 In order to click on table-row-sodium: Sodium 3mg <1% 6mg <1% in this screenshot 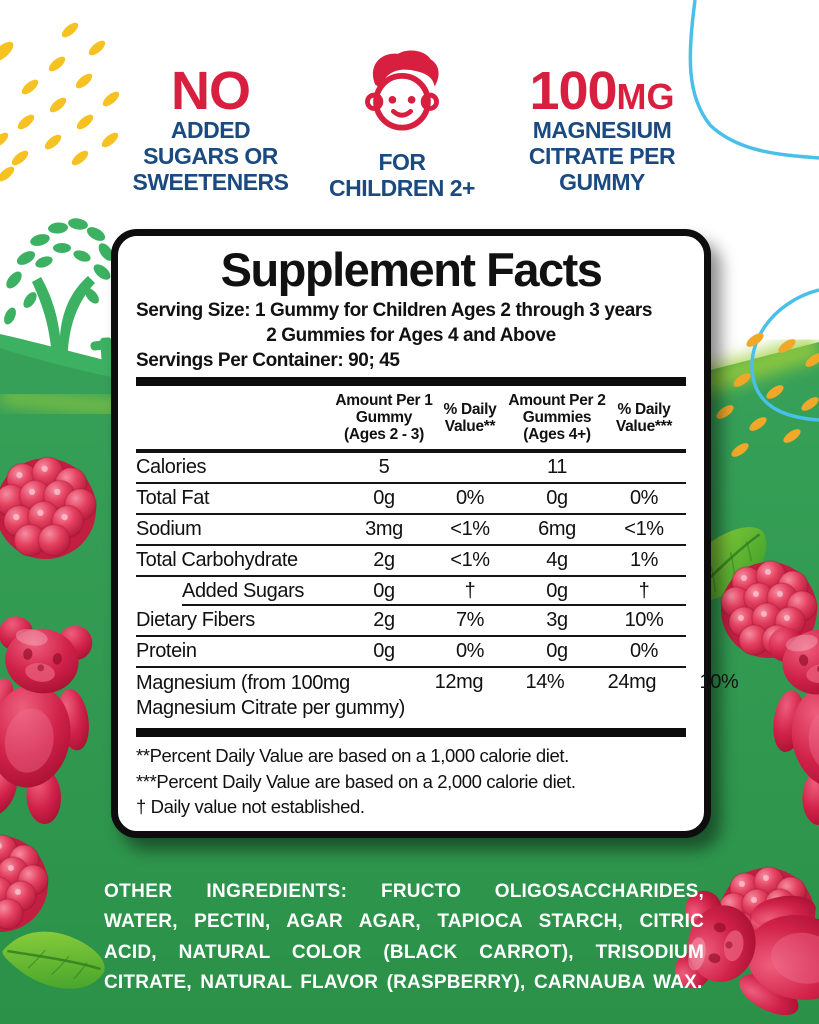, I will do `click(411, 531)`.